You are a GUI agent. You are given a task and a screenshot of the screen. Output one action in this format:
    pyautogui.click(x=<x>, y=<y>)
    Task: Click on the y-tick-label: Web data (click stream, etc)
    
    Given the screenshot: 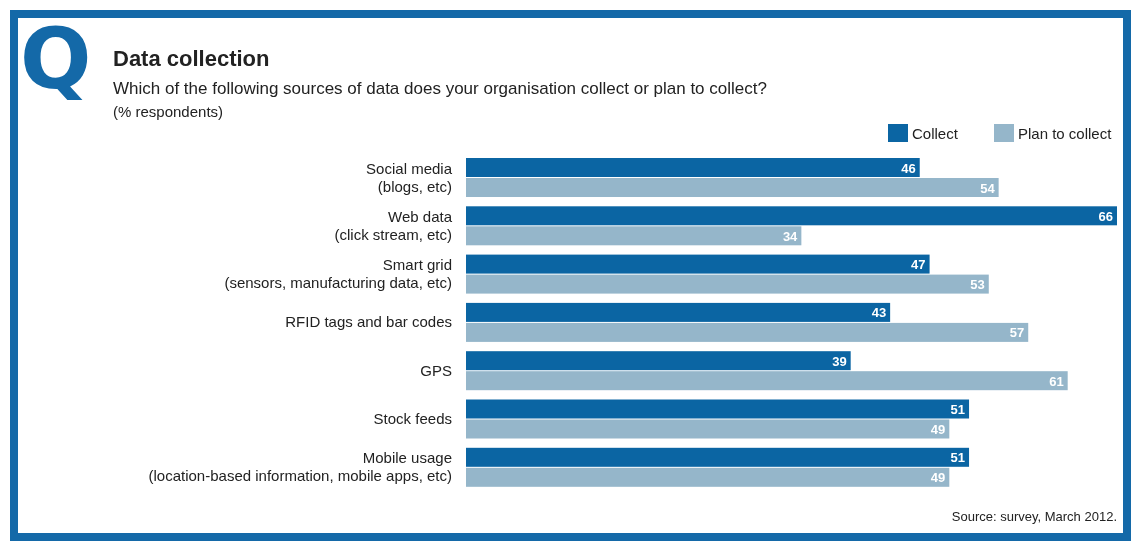 What is the action you would take?
    pyautogui.click(x=393, y=225)
    